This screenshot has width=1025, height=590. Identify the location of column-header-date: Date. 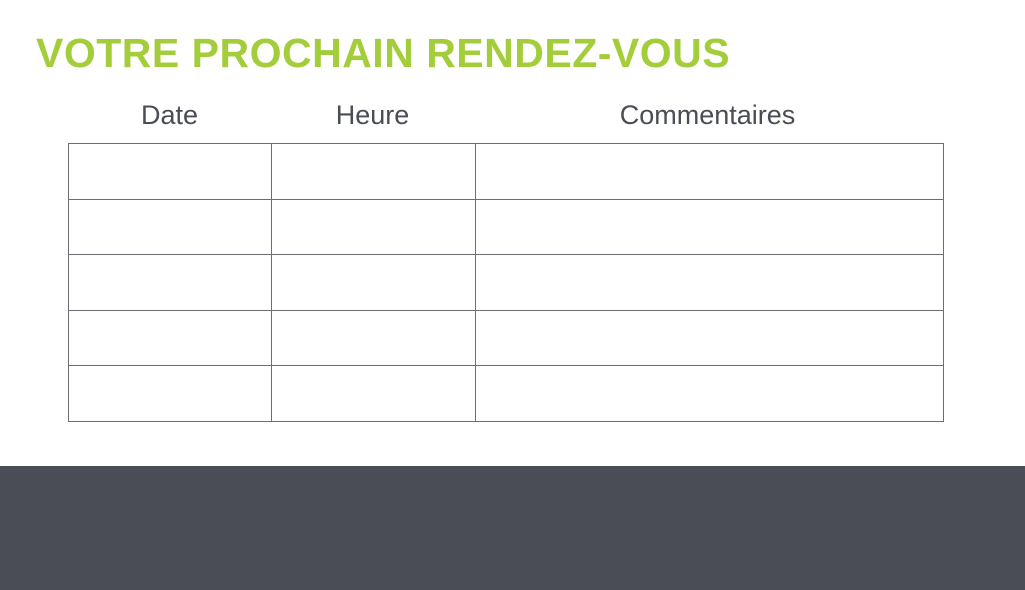
(169, 115).